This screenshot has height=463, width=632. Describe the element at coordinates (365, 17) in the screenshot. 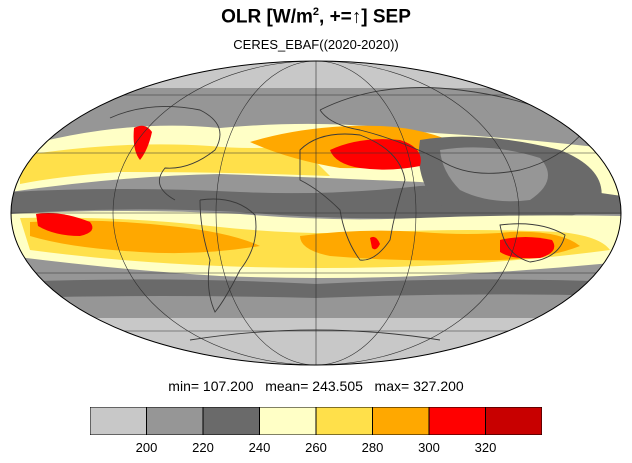

I see `title-suffix: , +=↑] SEP` at that location.